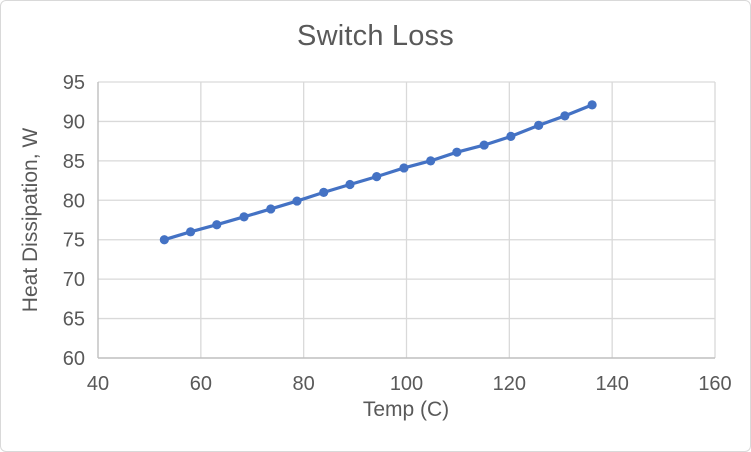 Image resolution: width=751 pixels, height=452 pixels. Describe the element at coordinates (74, 162) in the screenshot. I see `y-tick-label: 85` at that location.